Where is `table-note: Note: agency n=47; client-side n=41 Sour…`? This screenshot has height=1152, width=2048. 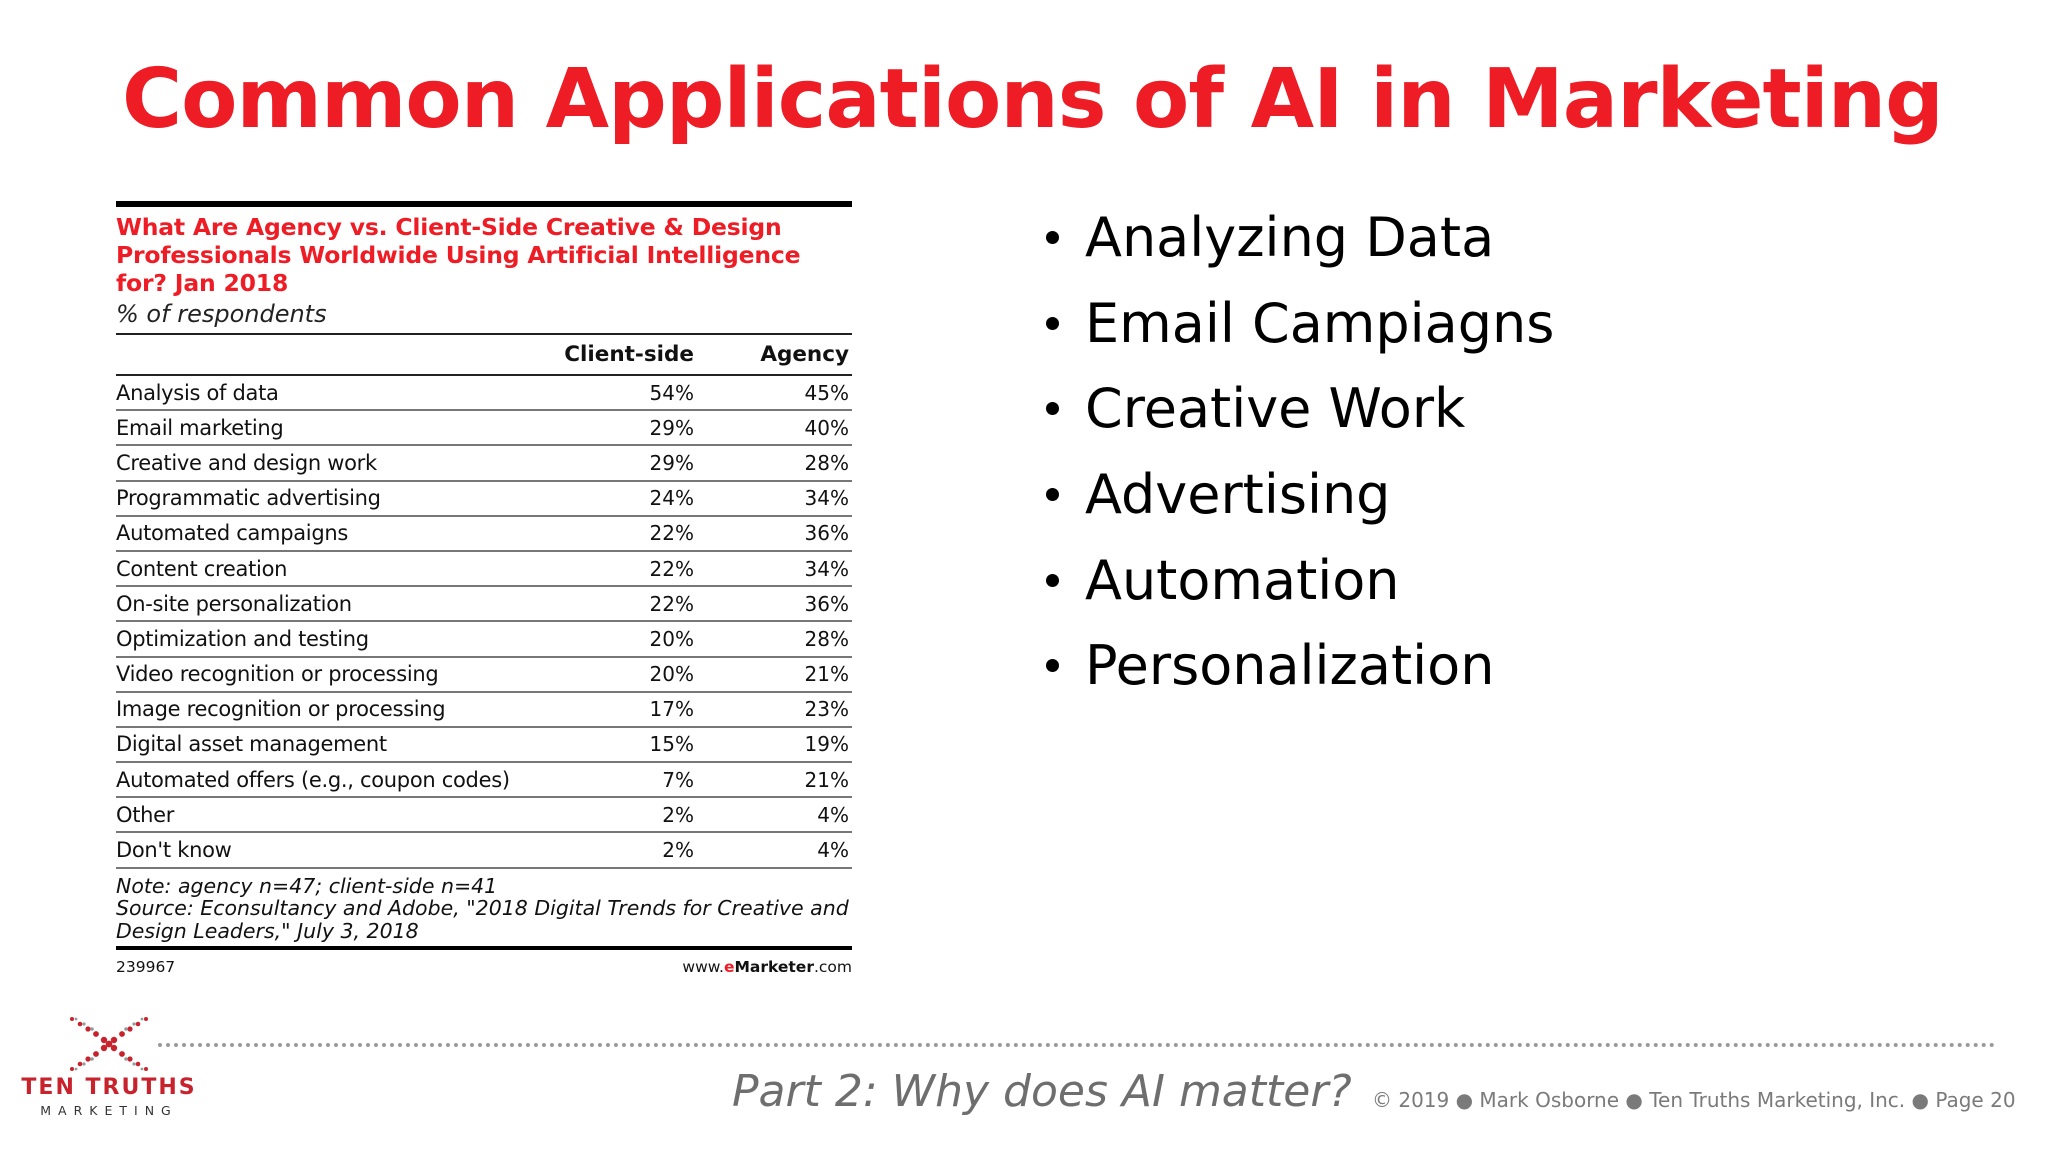 table-note: Note: agency n=47; client-side n=41 Sour… is located at coordinates (484, 910).